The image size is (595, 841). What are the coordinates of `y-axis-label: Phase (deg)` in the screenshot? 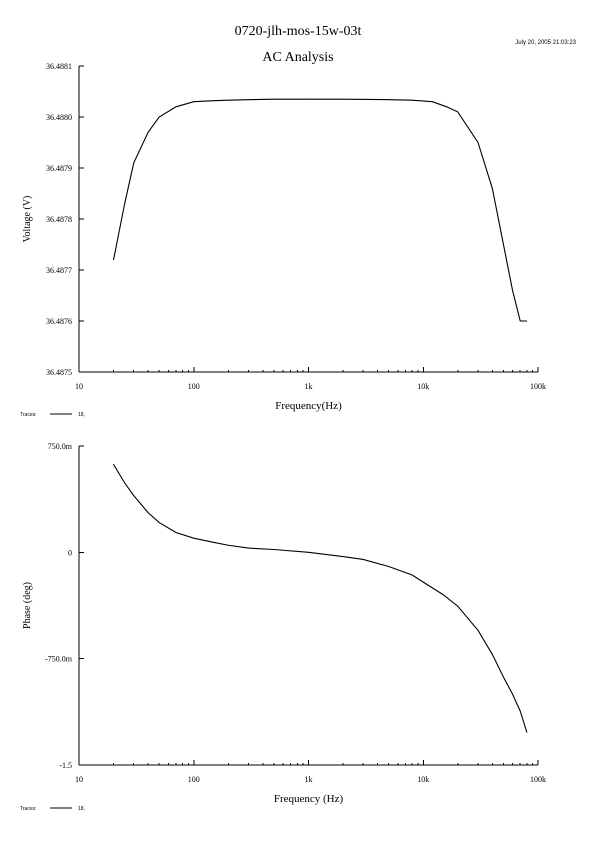 It's located at (27, 605).